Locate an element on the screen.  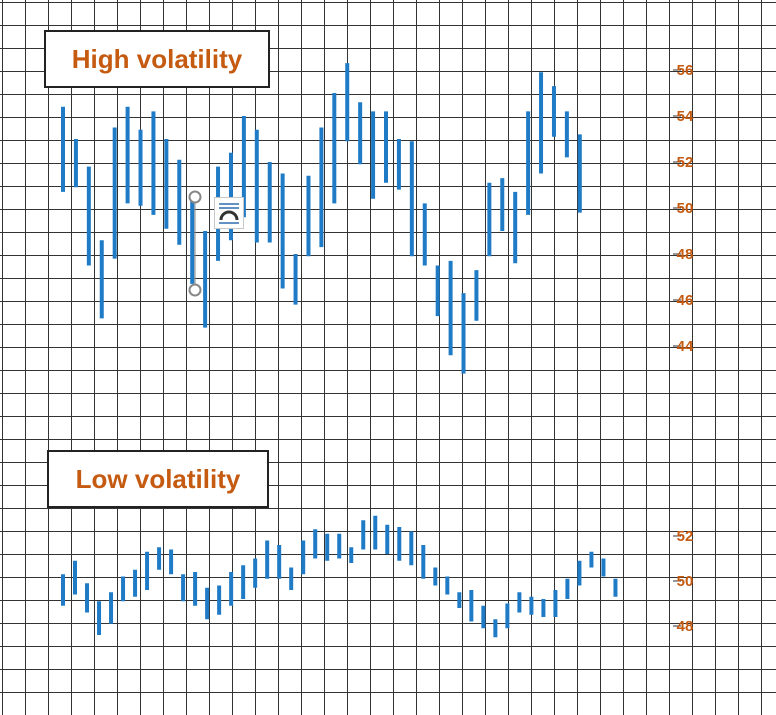
high-axis-tick-label: 44 is located at coordinates (685, 346).